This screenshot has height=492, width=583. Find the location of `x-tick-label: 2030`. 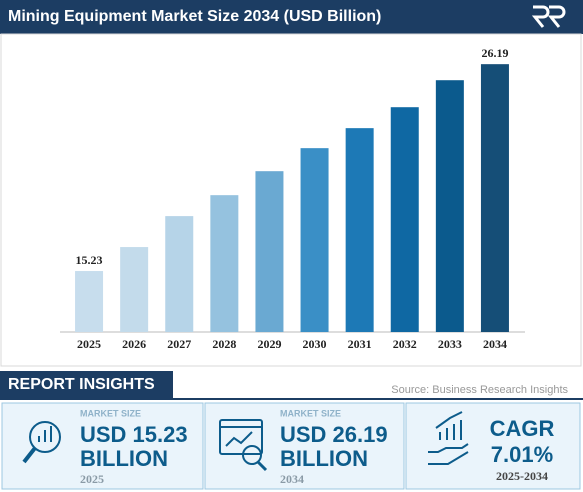

x-tick-label: 2030 is located at coordinates (315, 344).